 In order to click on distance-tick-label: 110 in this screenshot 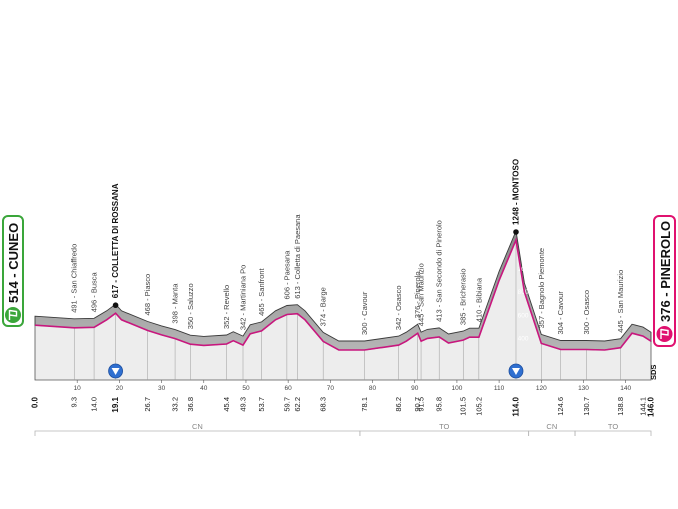, I will do `click(499, 388)`.